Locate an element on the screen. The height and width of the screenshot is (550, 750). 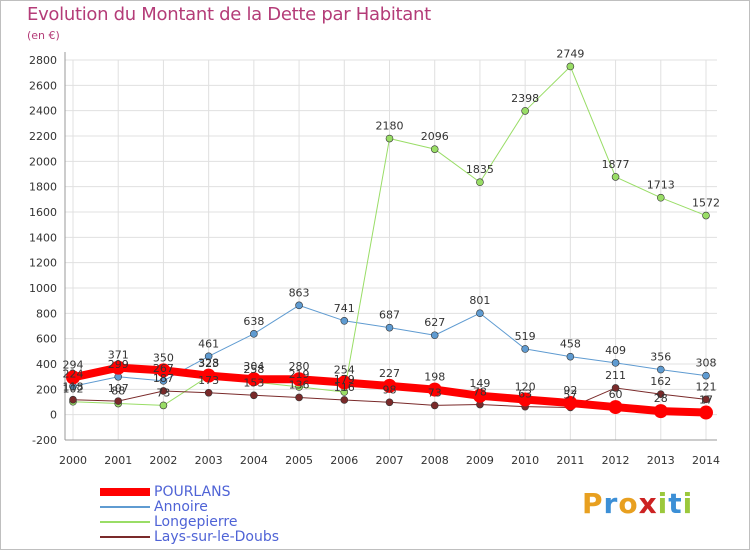
y-tick-label: 600 is located at coordinates (46, 339).